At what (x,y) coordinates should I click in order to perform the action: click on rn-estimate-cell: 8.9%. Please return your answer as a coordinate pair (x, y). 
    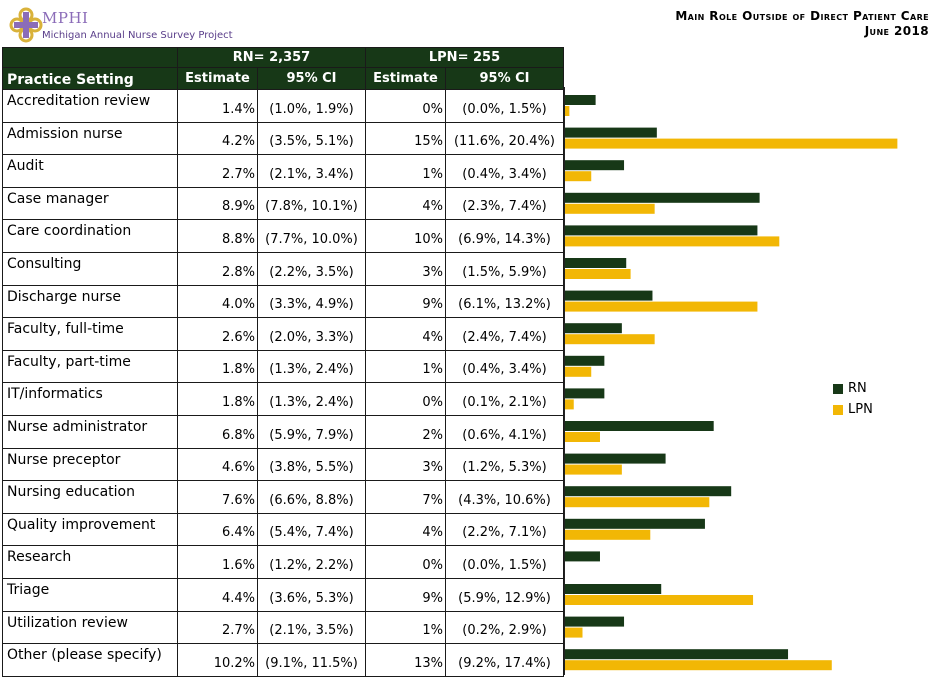
    Looking at the image, I should click on (217, 203).